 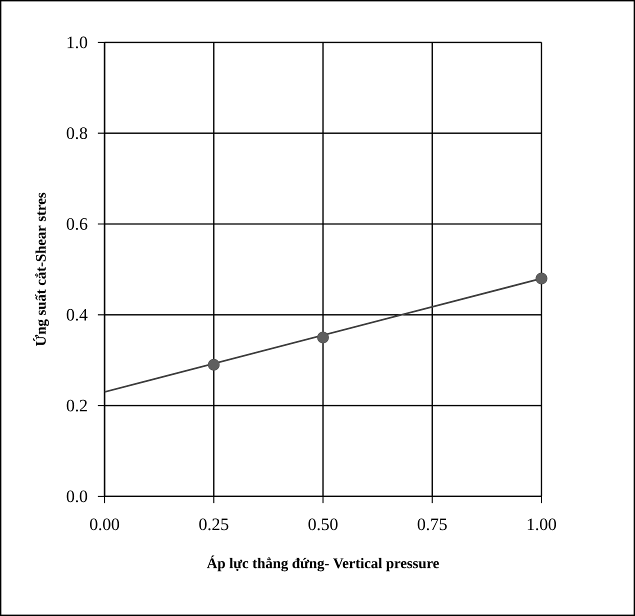 What do you see at coordinates (542, 524) in the screenshot?
I see `x-tick-label: 1.00` at bounding box center [542, 524].